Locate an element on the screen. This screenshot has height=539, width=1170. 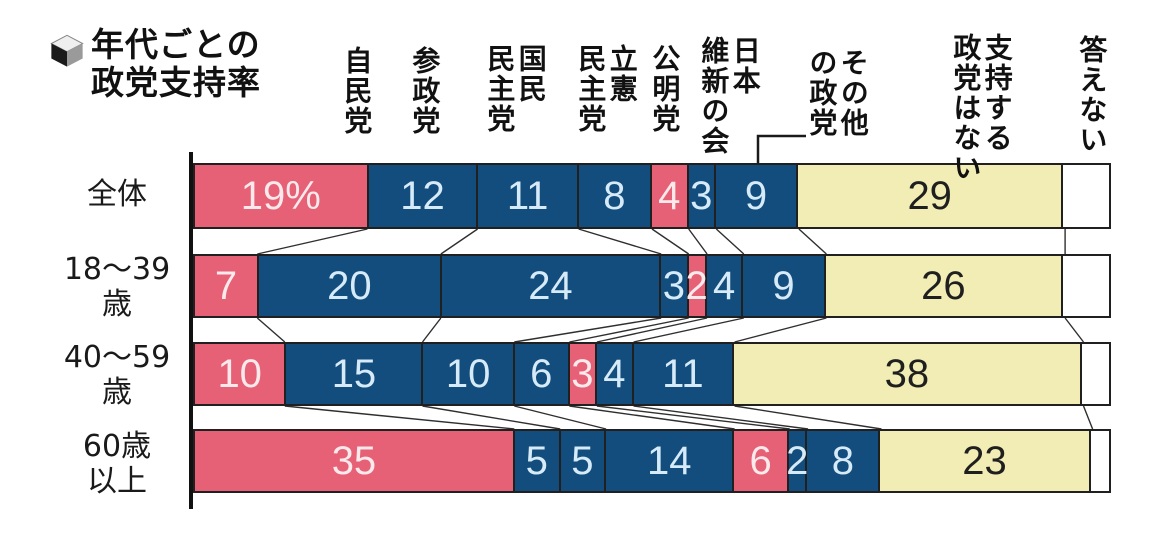
bar-segment: 38 is located at coordinates (908, 374).